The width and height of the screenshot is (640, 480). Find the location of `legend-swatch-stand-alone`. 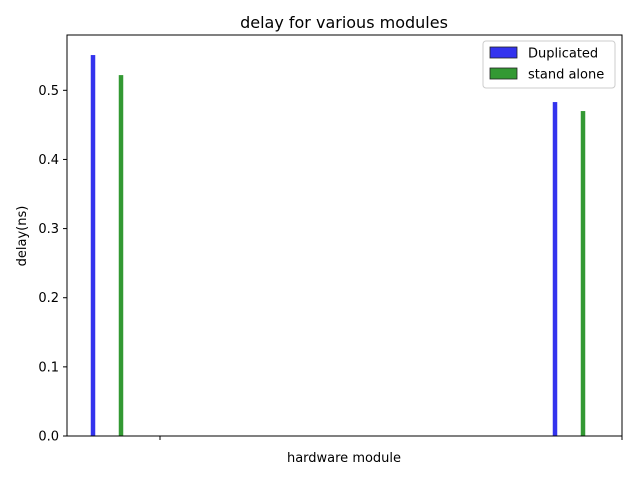

legend-swatch-stand-alone is located at coordinates (503, 73).